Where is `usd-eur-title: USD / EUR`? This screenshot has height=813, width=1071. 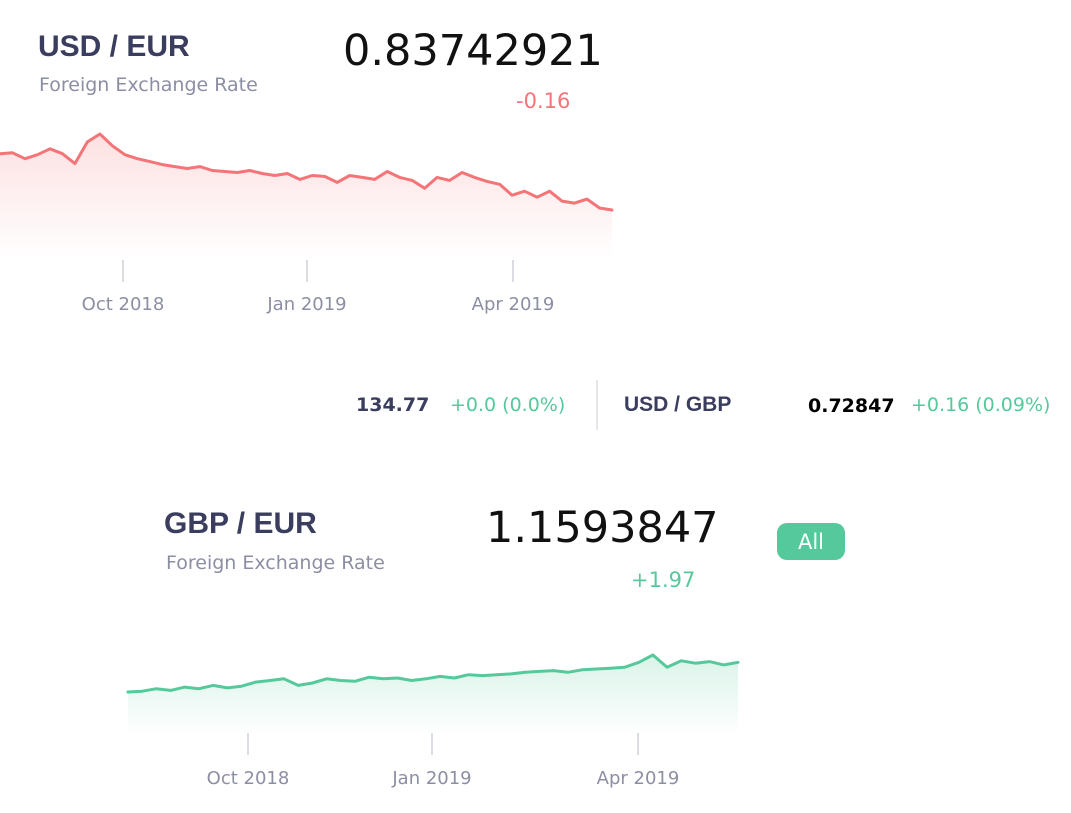 usd-eur-title: USD / EUR is located at coordinates (114, 46).